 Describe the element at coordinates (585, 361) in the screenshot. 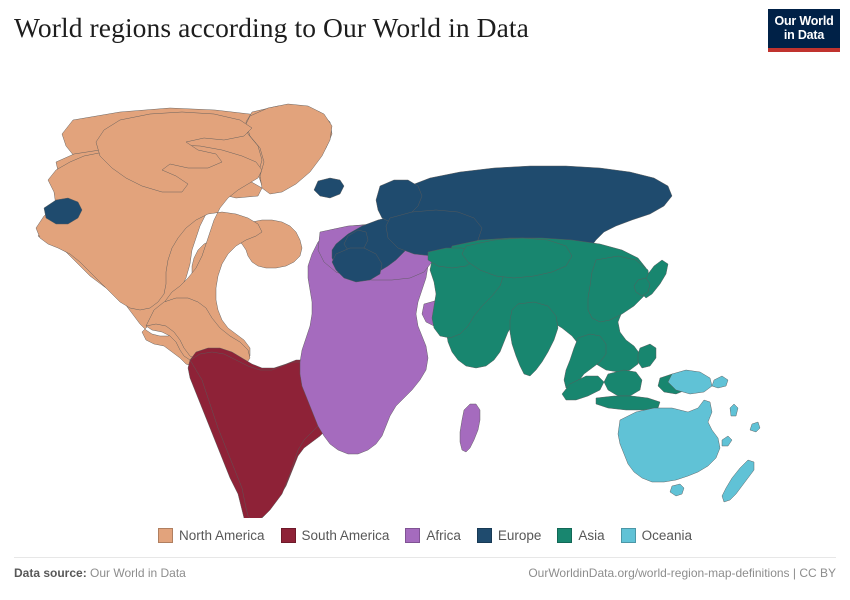

I see `shape-southeast-asia` at that location.